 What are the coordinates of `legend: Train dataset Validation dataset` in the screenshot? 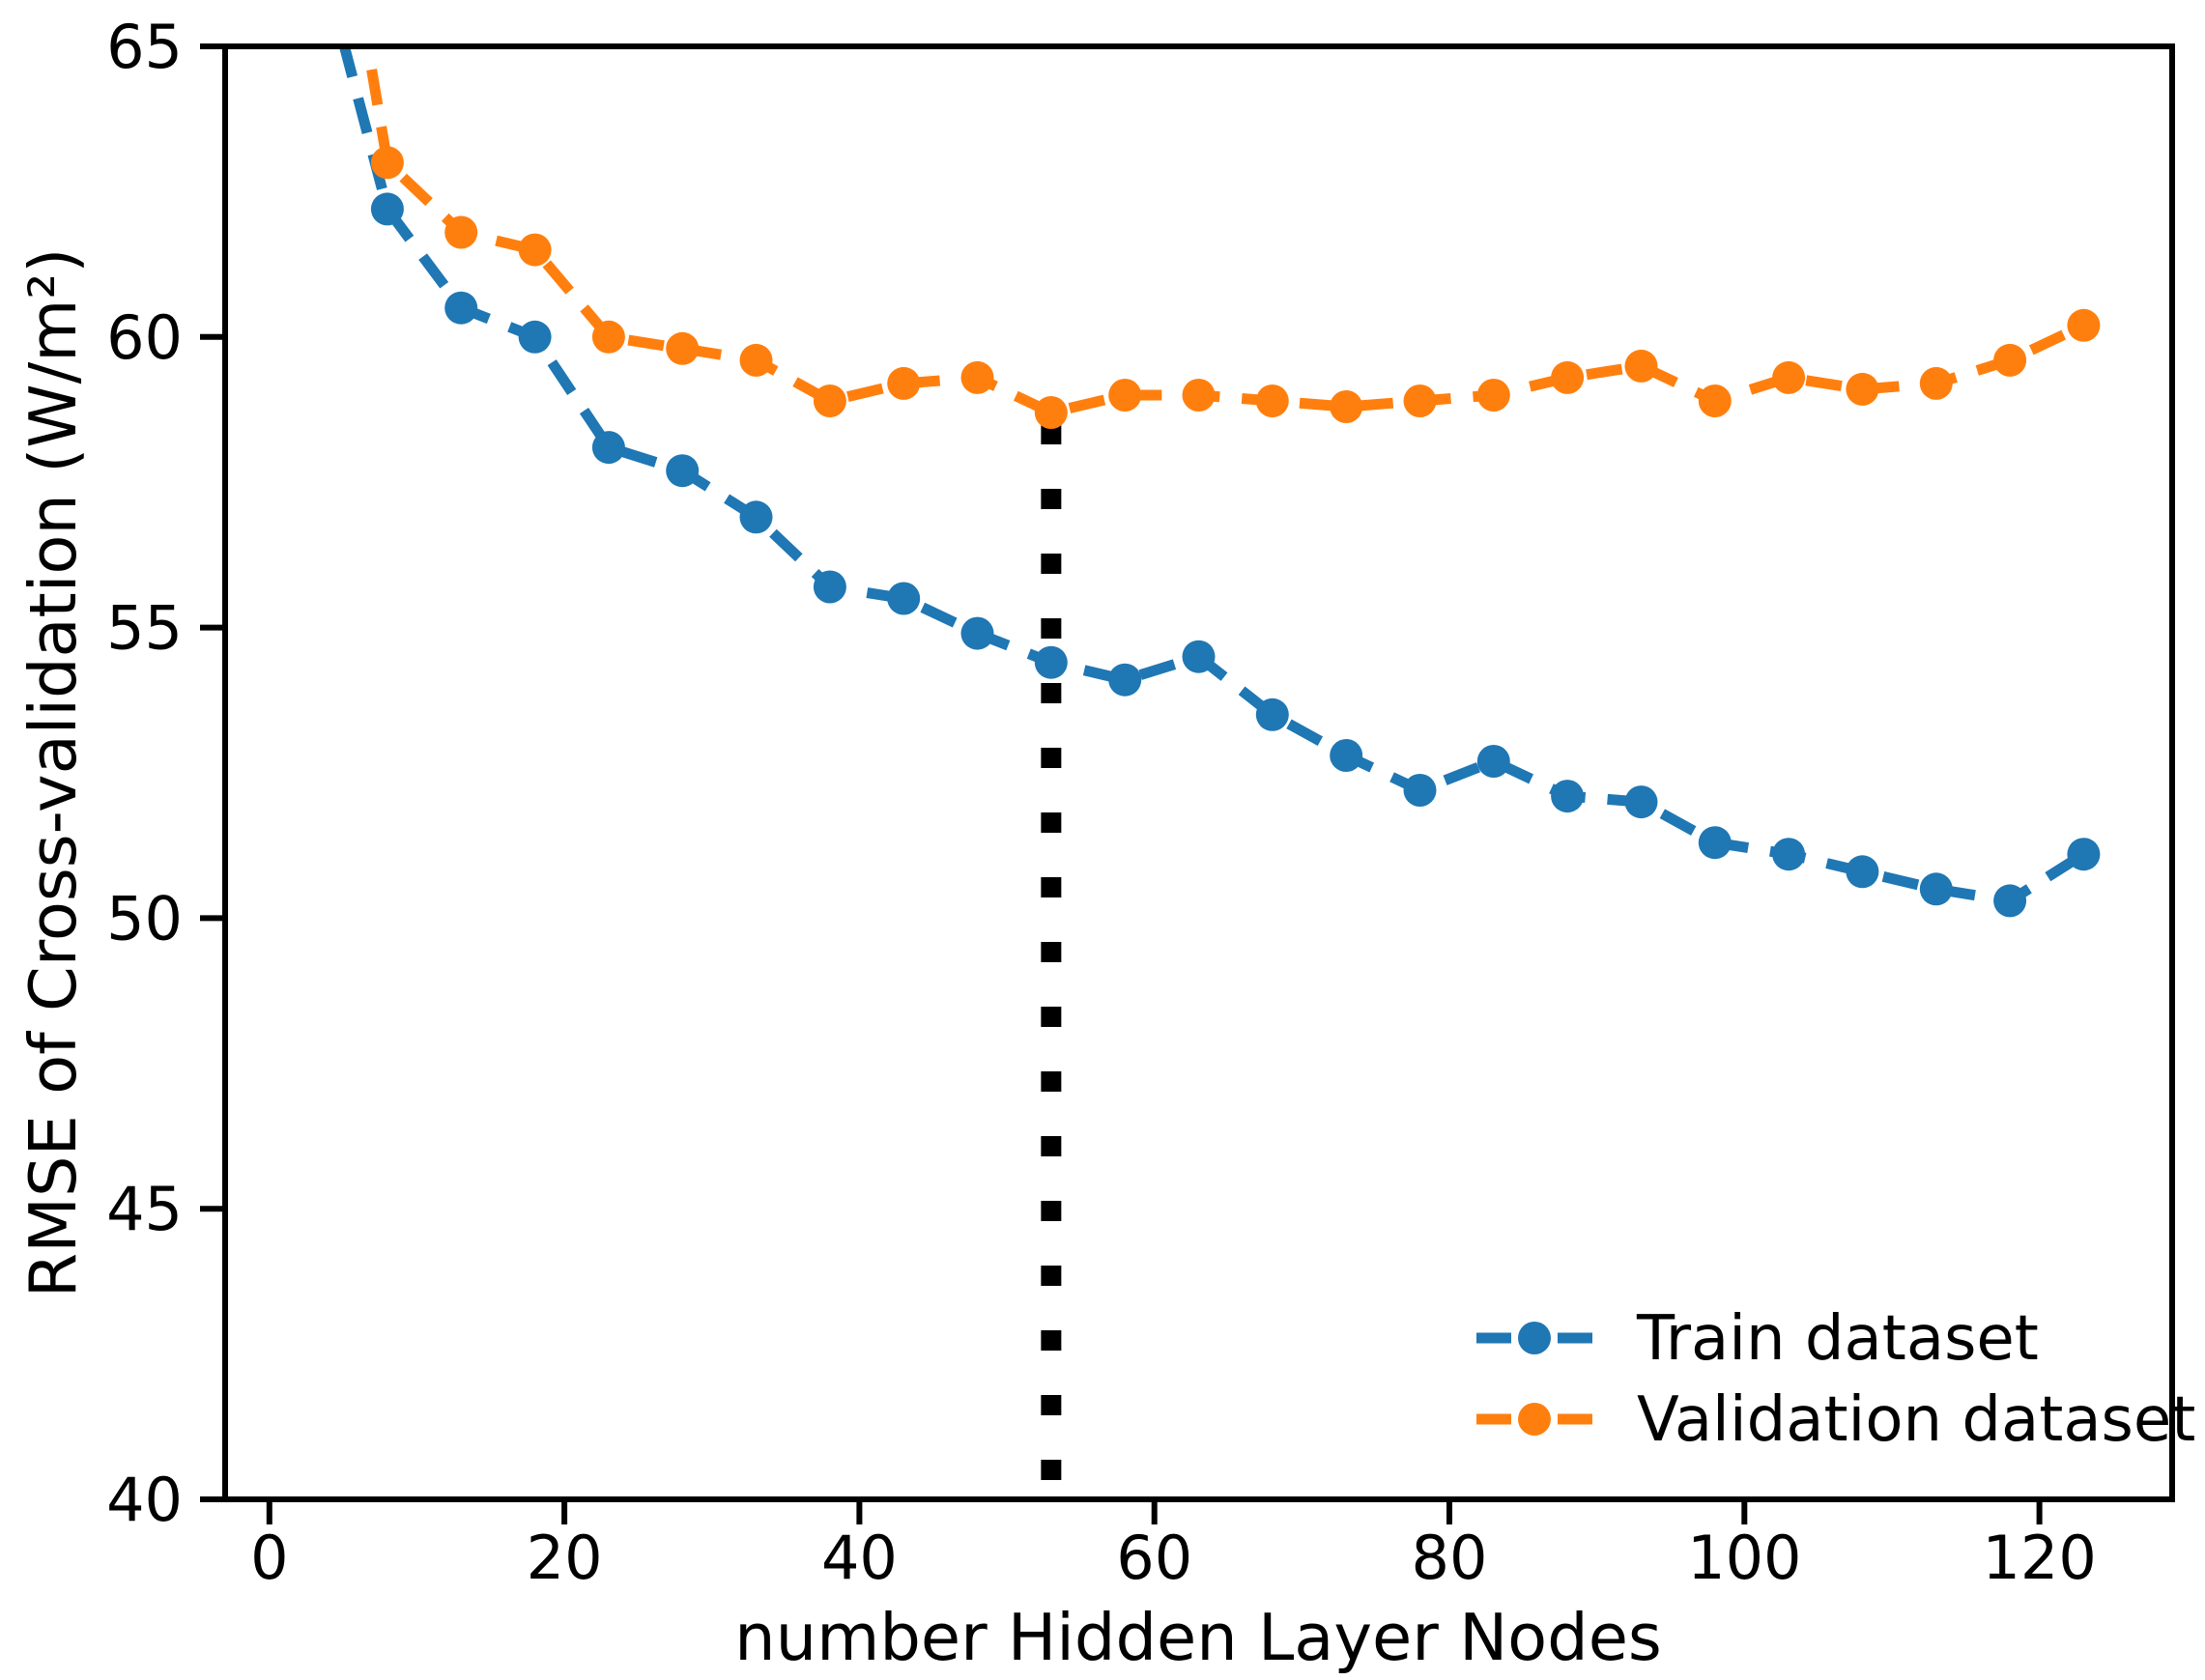 It's located at (1836, 1379).